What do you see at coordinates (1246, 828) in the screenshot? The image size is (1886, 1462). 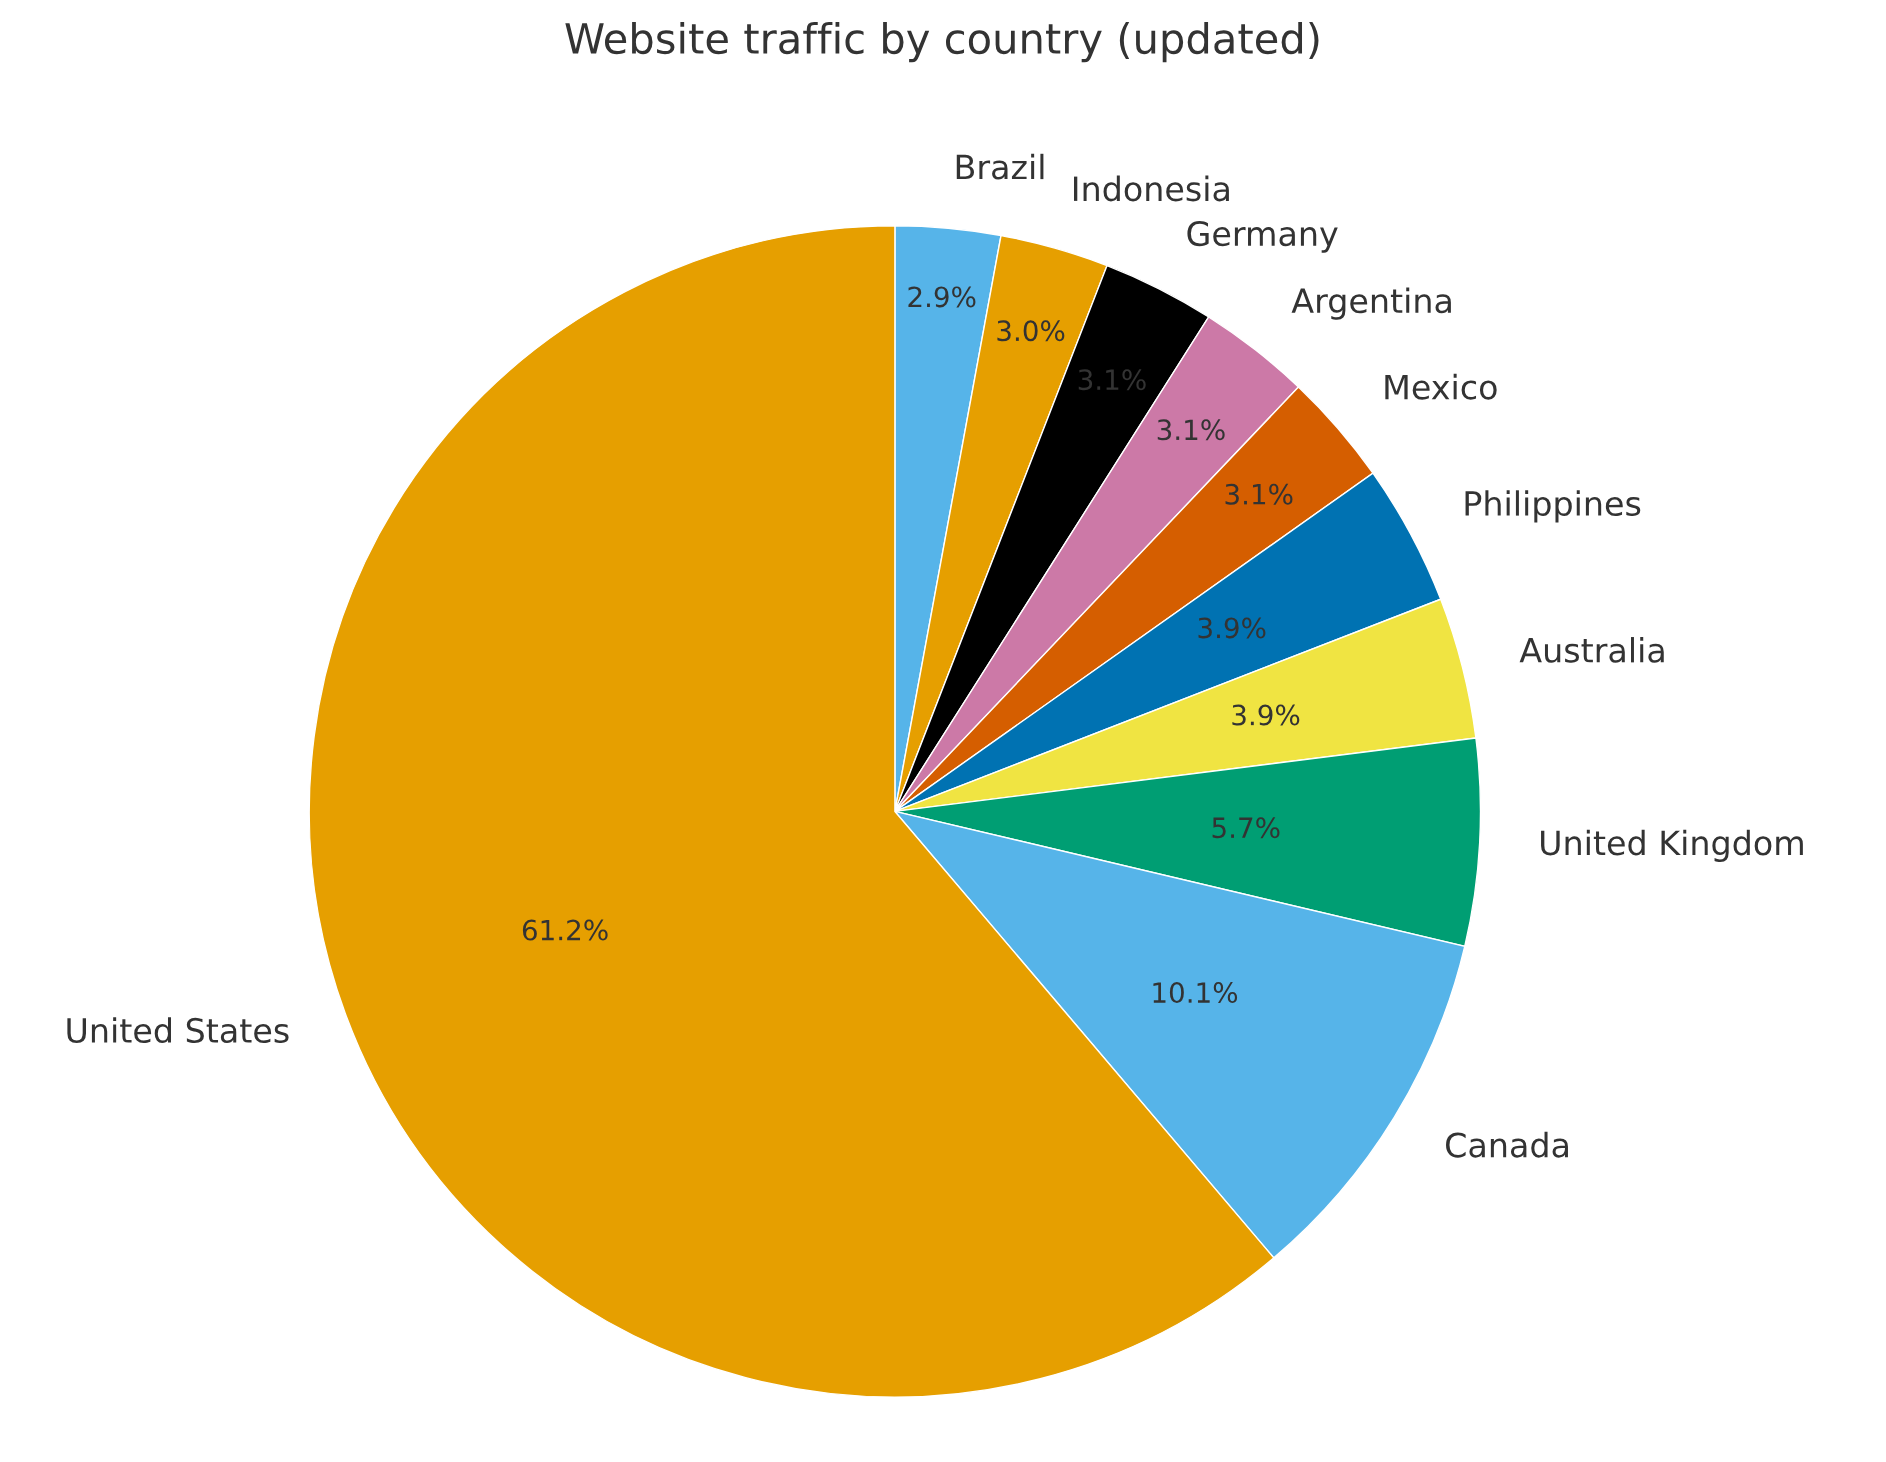 I see `data-label: 5.7%` at bounding box center [1246, 828].